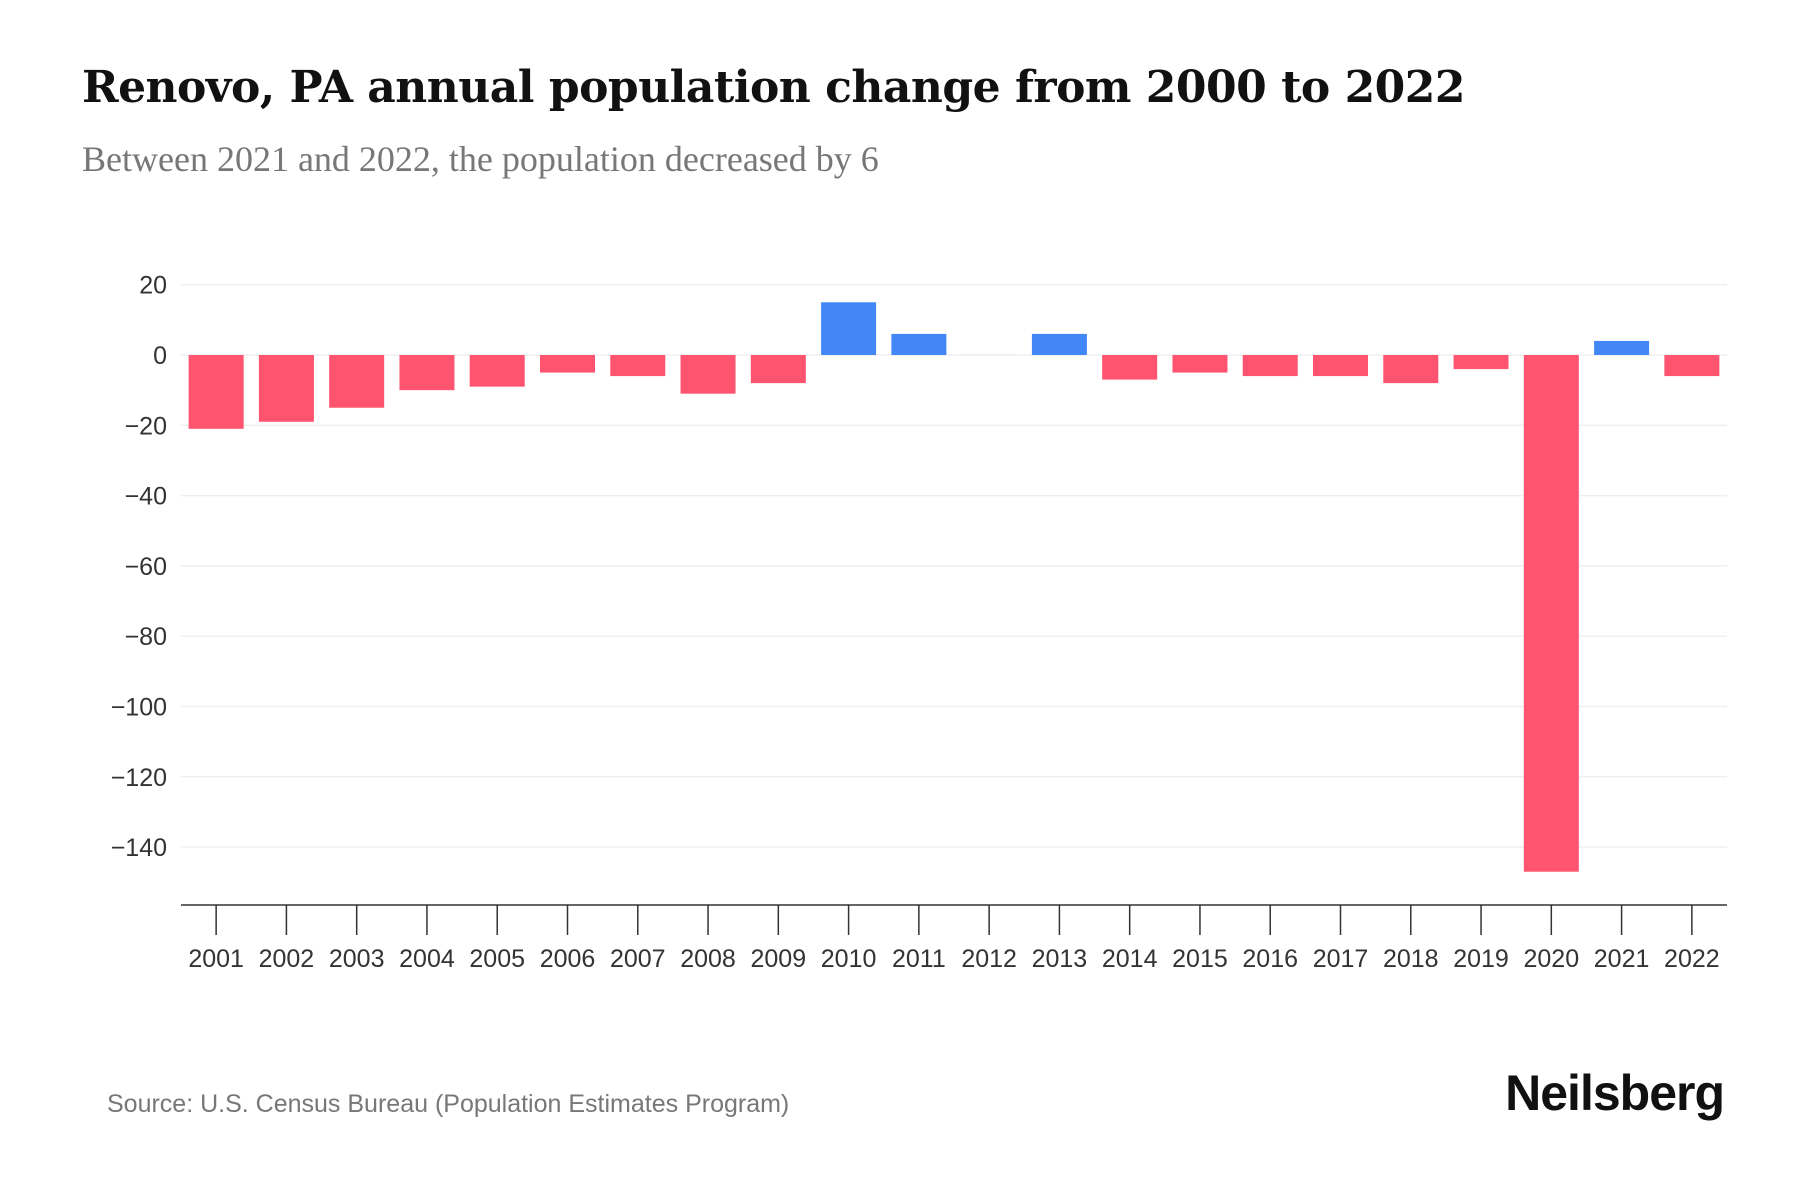 The width and height of the screenshot is (1800, 1200). What do you see at coordinates (216, 392) in the screenshot?
I see `bar-2001` at bounding box center [216, 392].